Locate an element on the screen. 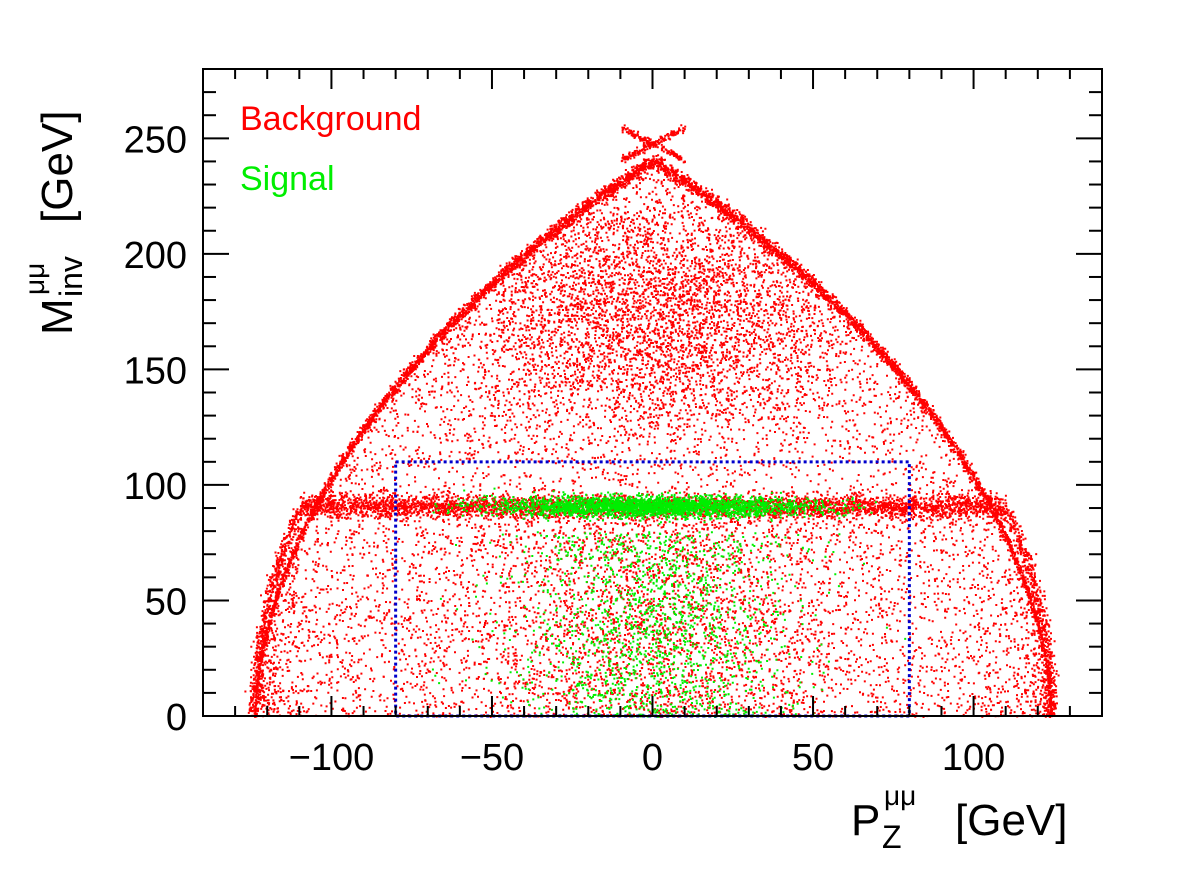 The width and height of the screenshot is (1198, 874). x-axis-tick-labels: −100 −50 0 50 100 is located at coordinates (647, 758).